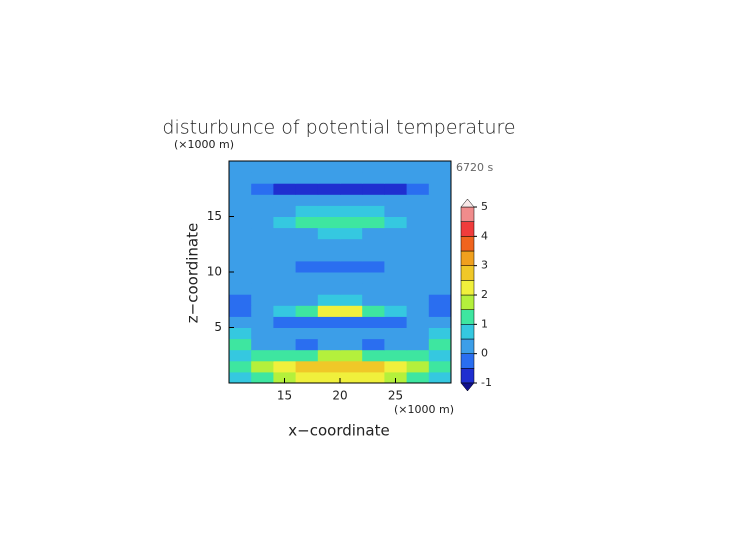 This screenshot has width=752, height=536. What do you see at coordinates (339, 396) in the screenshot?
I see `x-tick-label: 20` at bounding box center [339, 396].